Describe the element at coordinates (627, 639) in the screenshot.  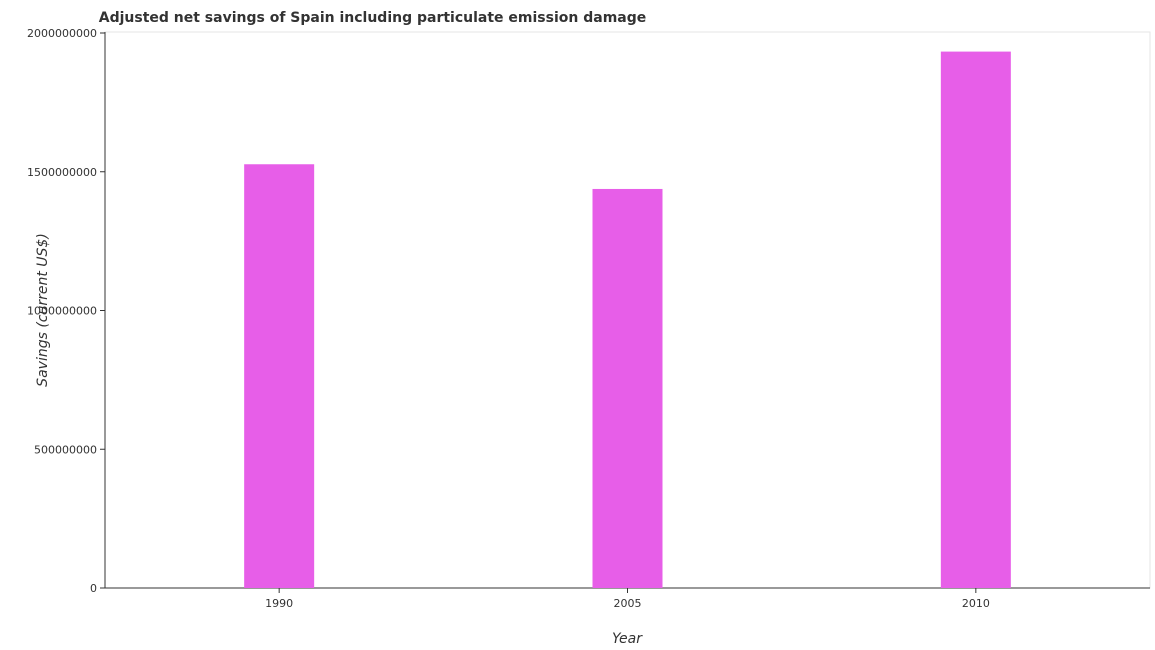
I see `x-axis-label: Year` at that location.